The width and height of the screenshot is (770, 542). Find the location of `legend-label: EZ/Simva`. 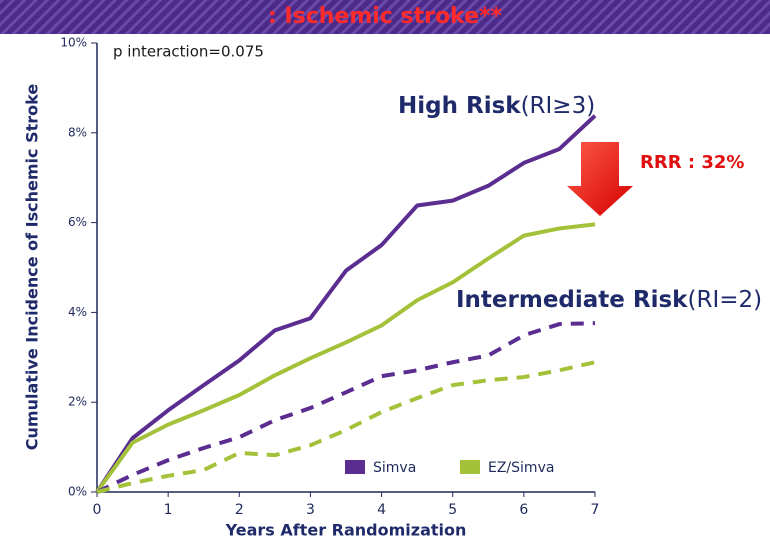

legend-label: EZ/Simva is located at coordinates (521, 468).